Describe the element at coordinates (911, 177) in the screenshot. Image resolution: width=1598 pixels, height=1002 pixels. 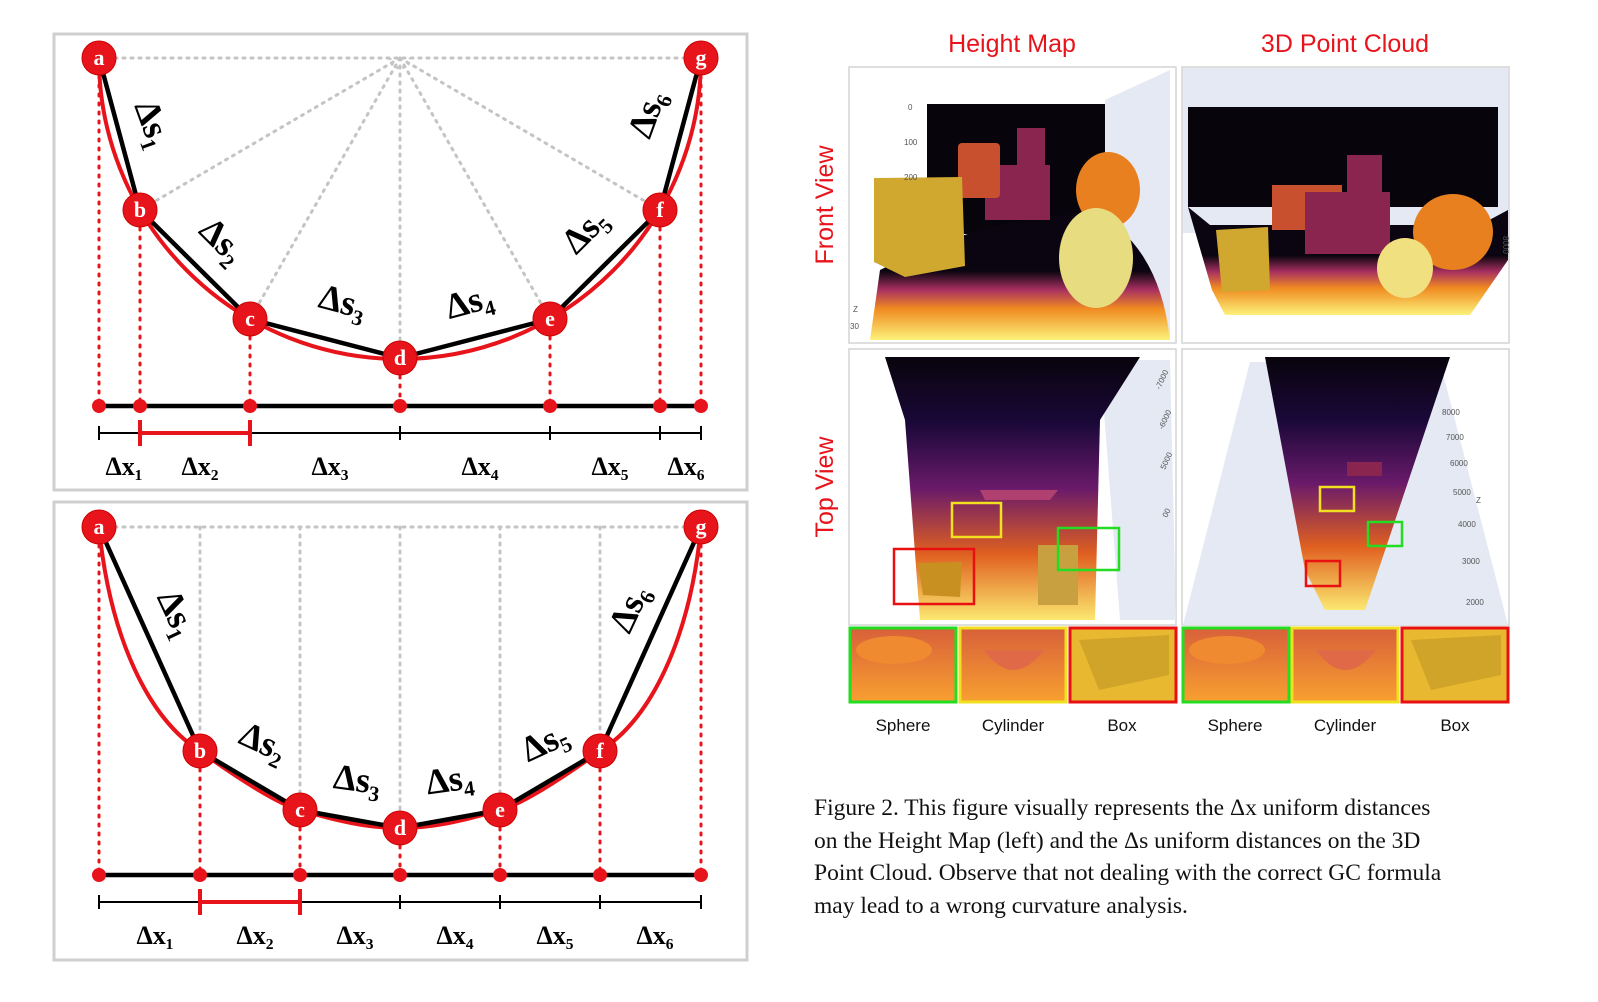
I see `axis-tick-label: 200` at that location.